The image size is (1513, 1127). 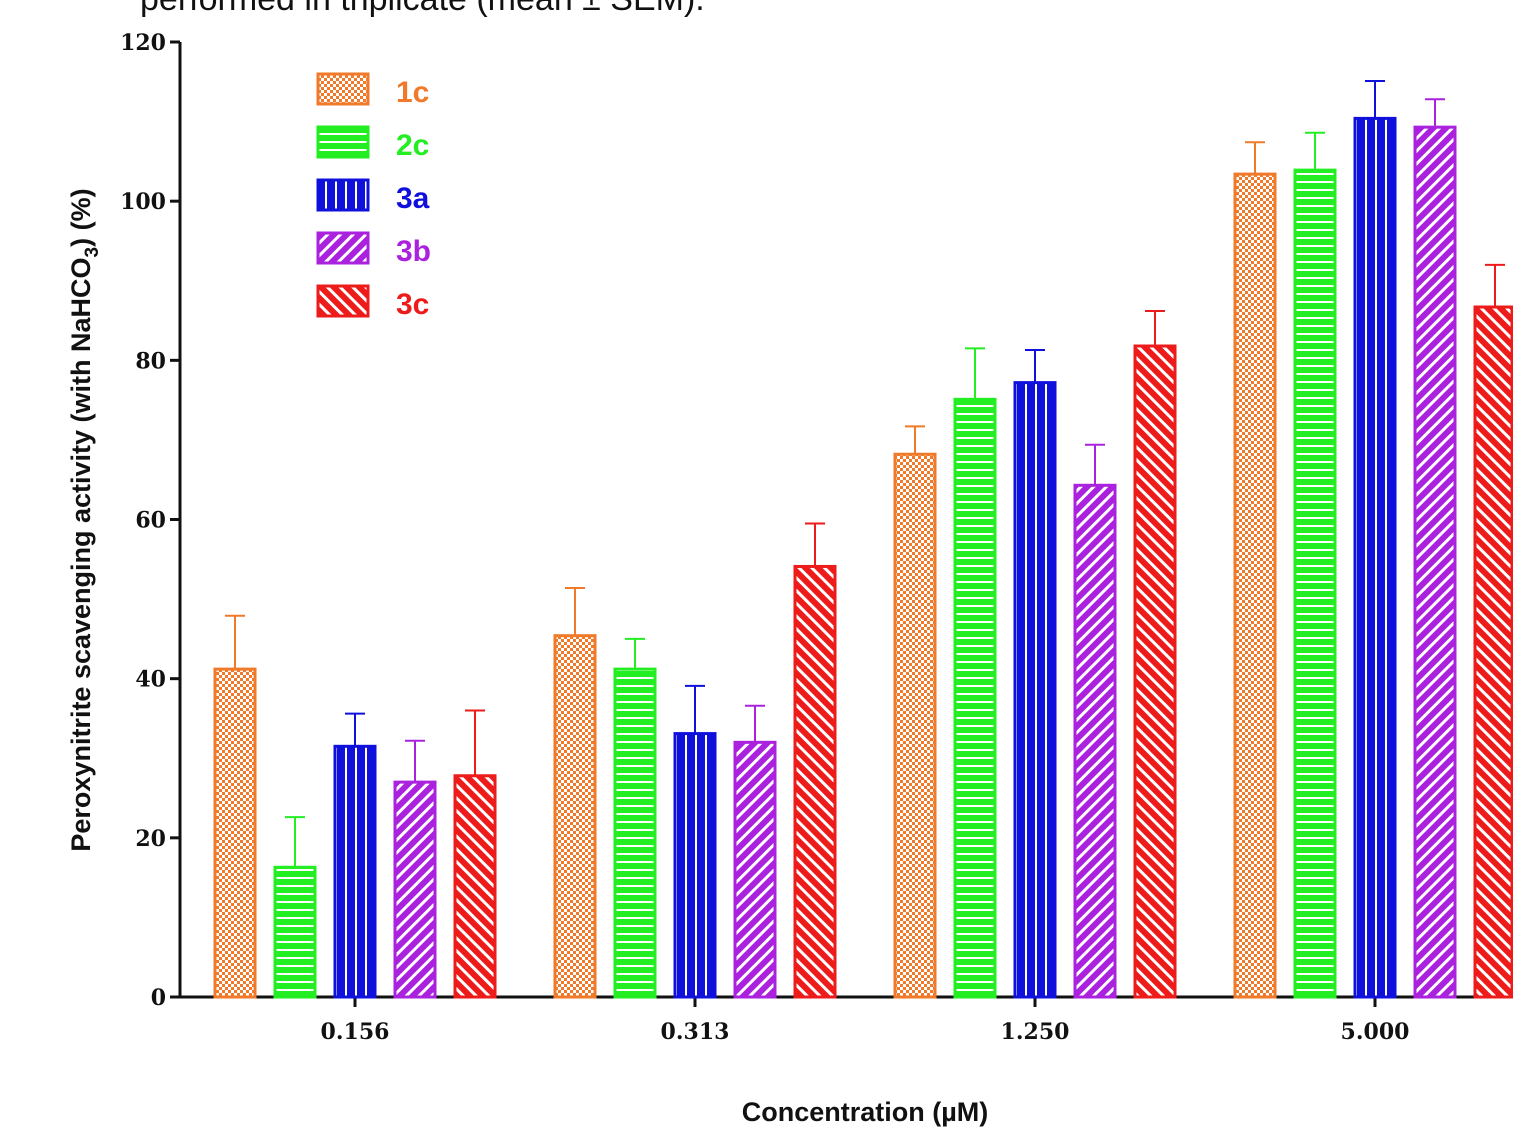 I want to click on bar-3c-0.156, so click(x=475, y=886).